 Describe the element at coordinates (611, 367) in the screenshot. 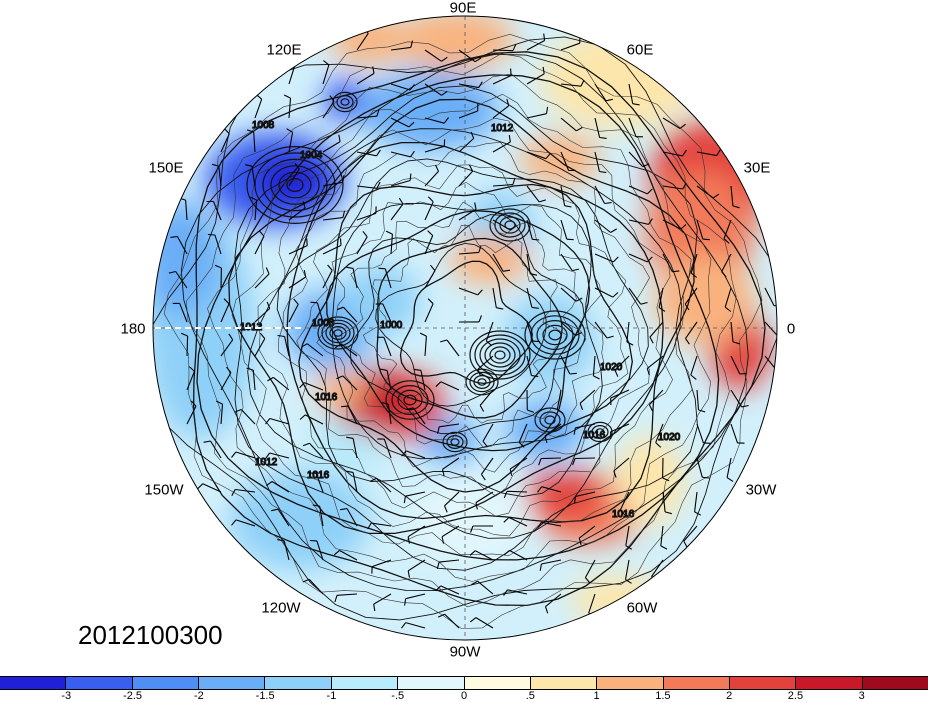

I see `isobar-label: 1020` at that location.